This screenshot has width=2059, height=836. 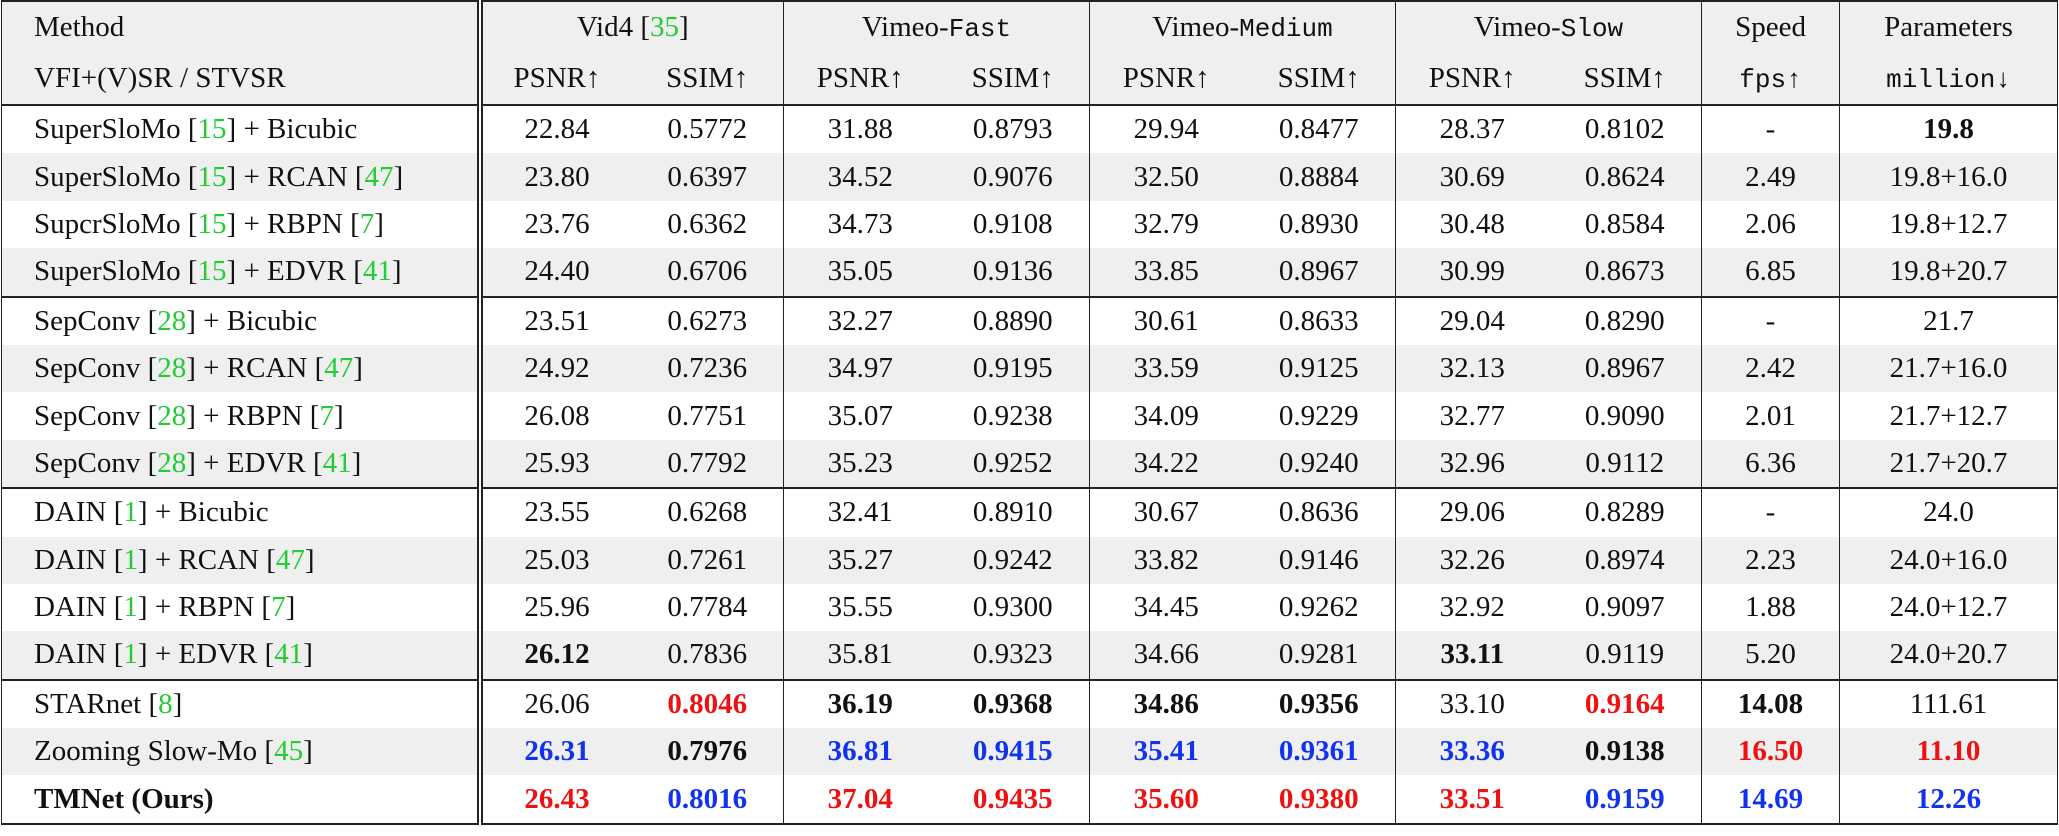 I want to click on value-cell: 25.96, so click(x=555, y=607).